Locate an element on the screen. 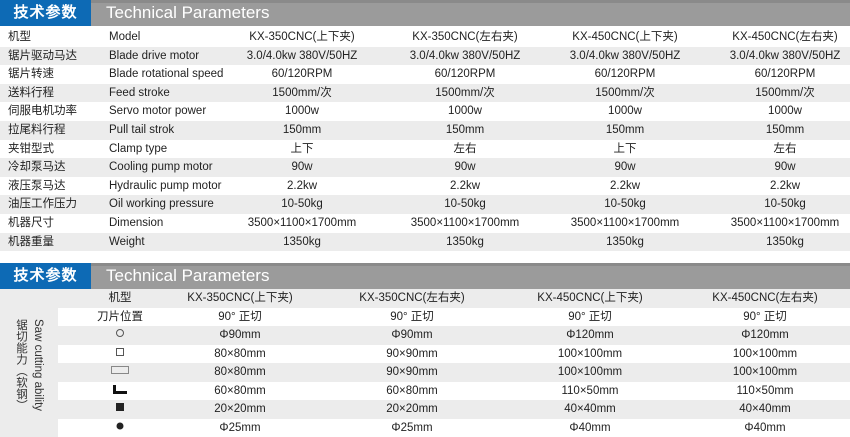 This screenshot has width=850, height=437. solid-square-icon is located at coordinates (120, 409).